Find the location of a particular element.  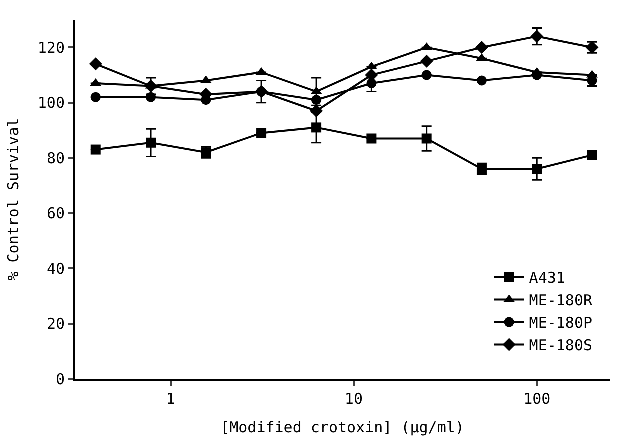

x-axis-title: [Modified crotoxin] (μg/ml) is located at coordinates (342, 427).